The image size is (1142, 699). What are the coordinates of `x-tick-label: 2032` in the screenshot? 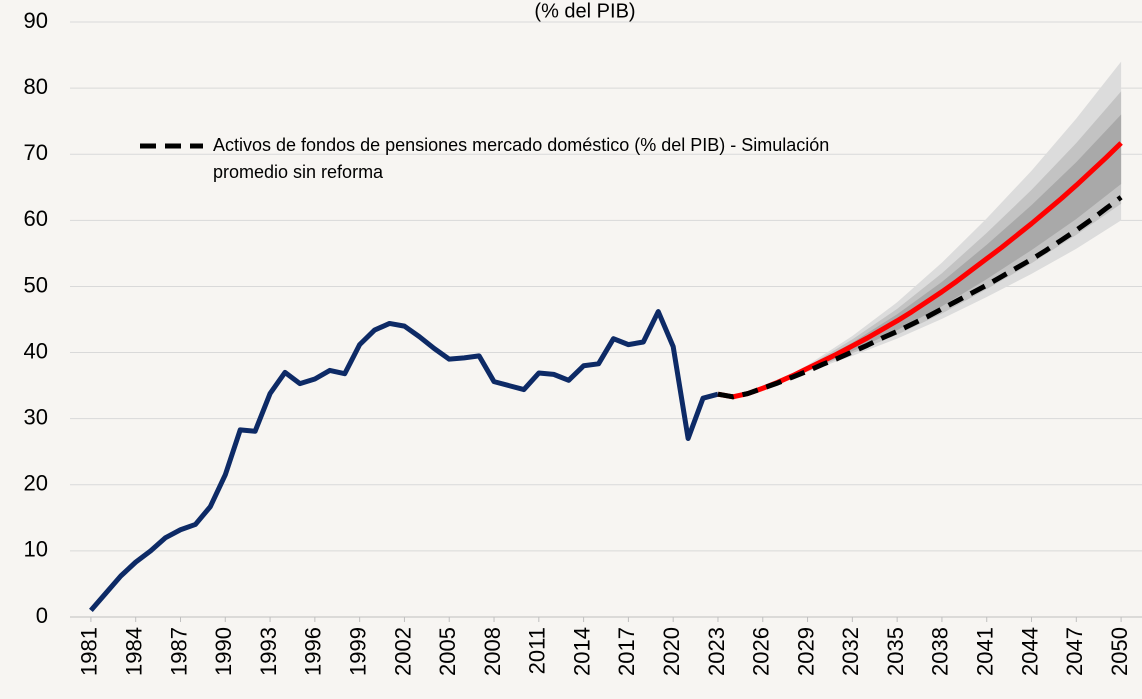 It's located at (850, 651).